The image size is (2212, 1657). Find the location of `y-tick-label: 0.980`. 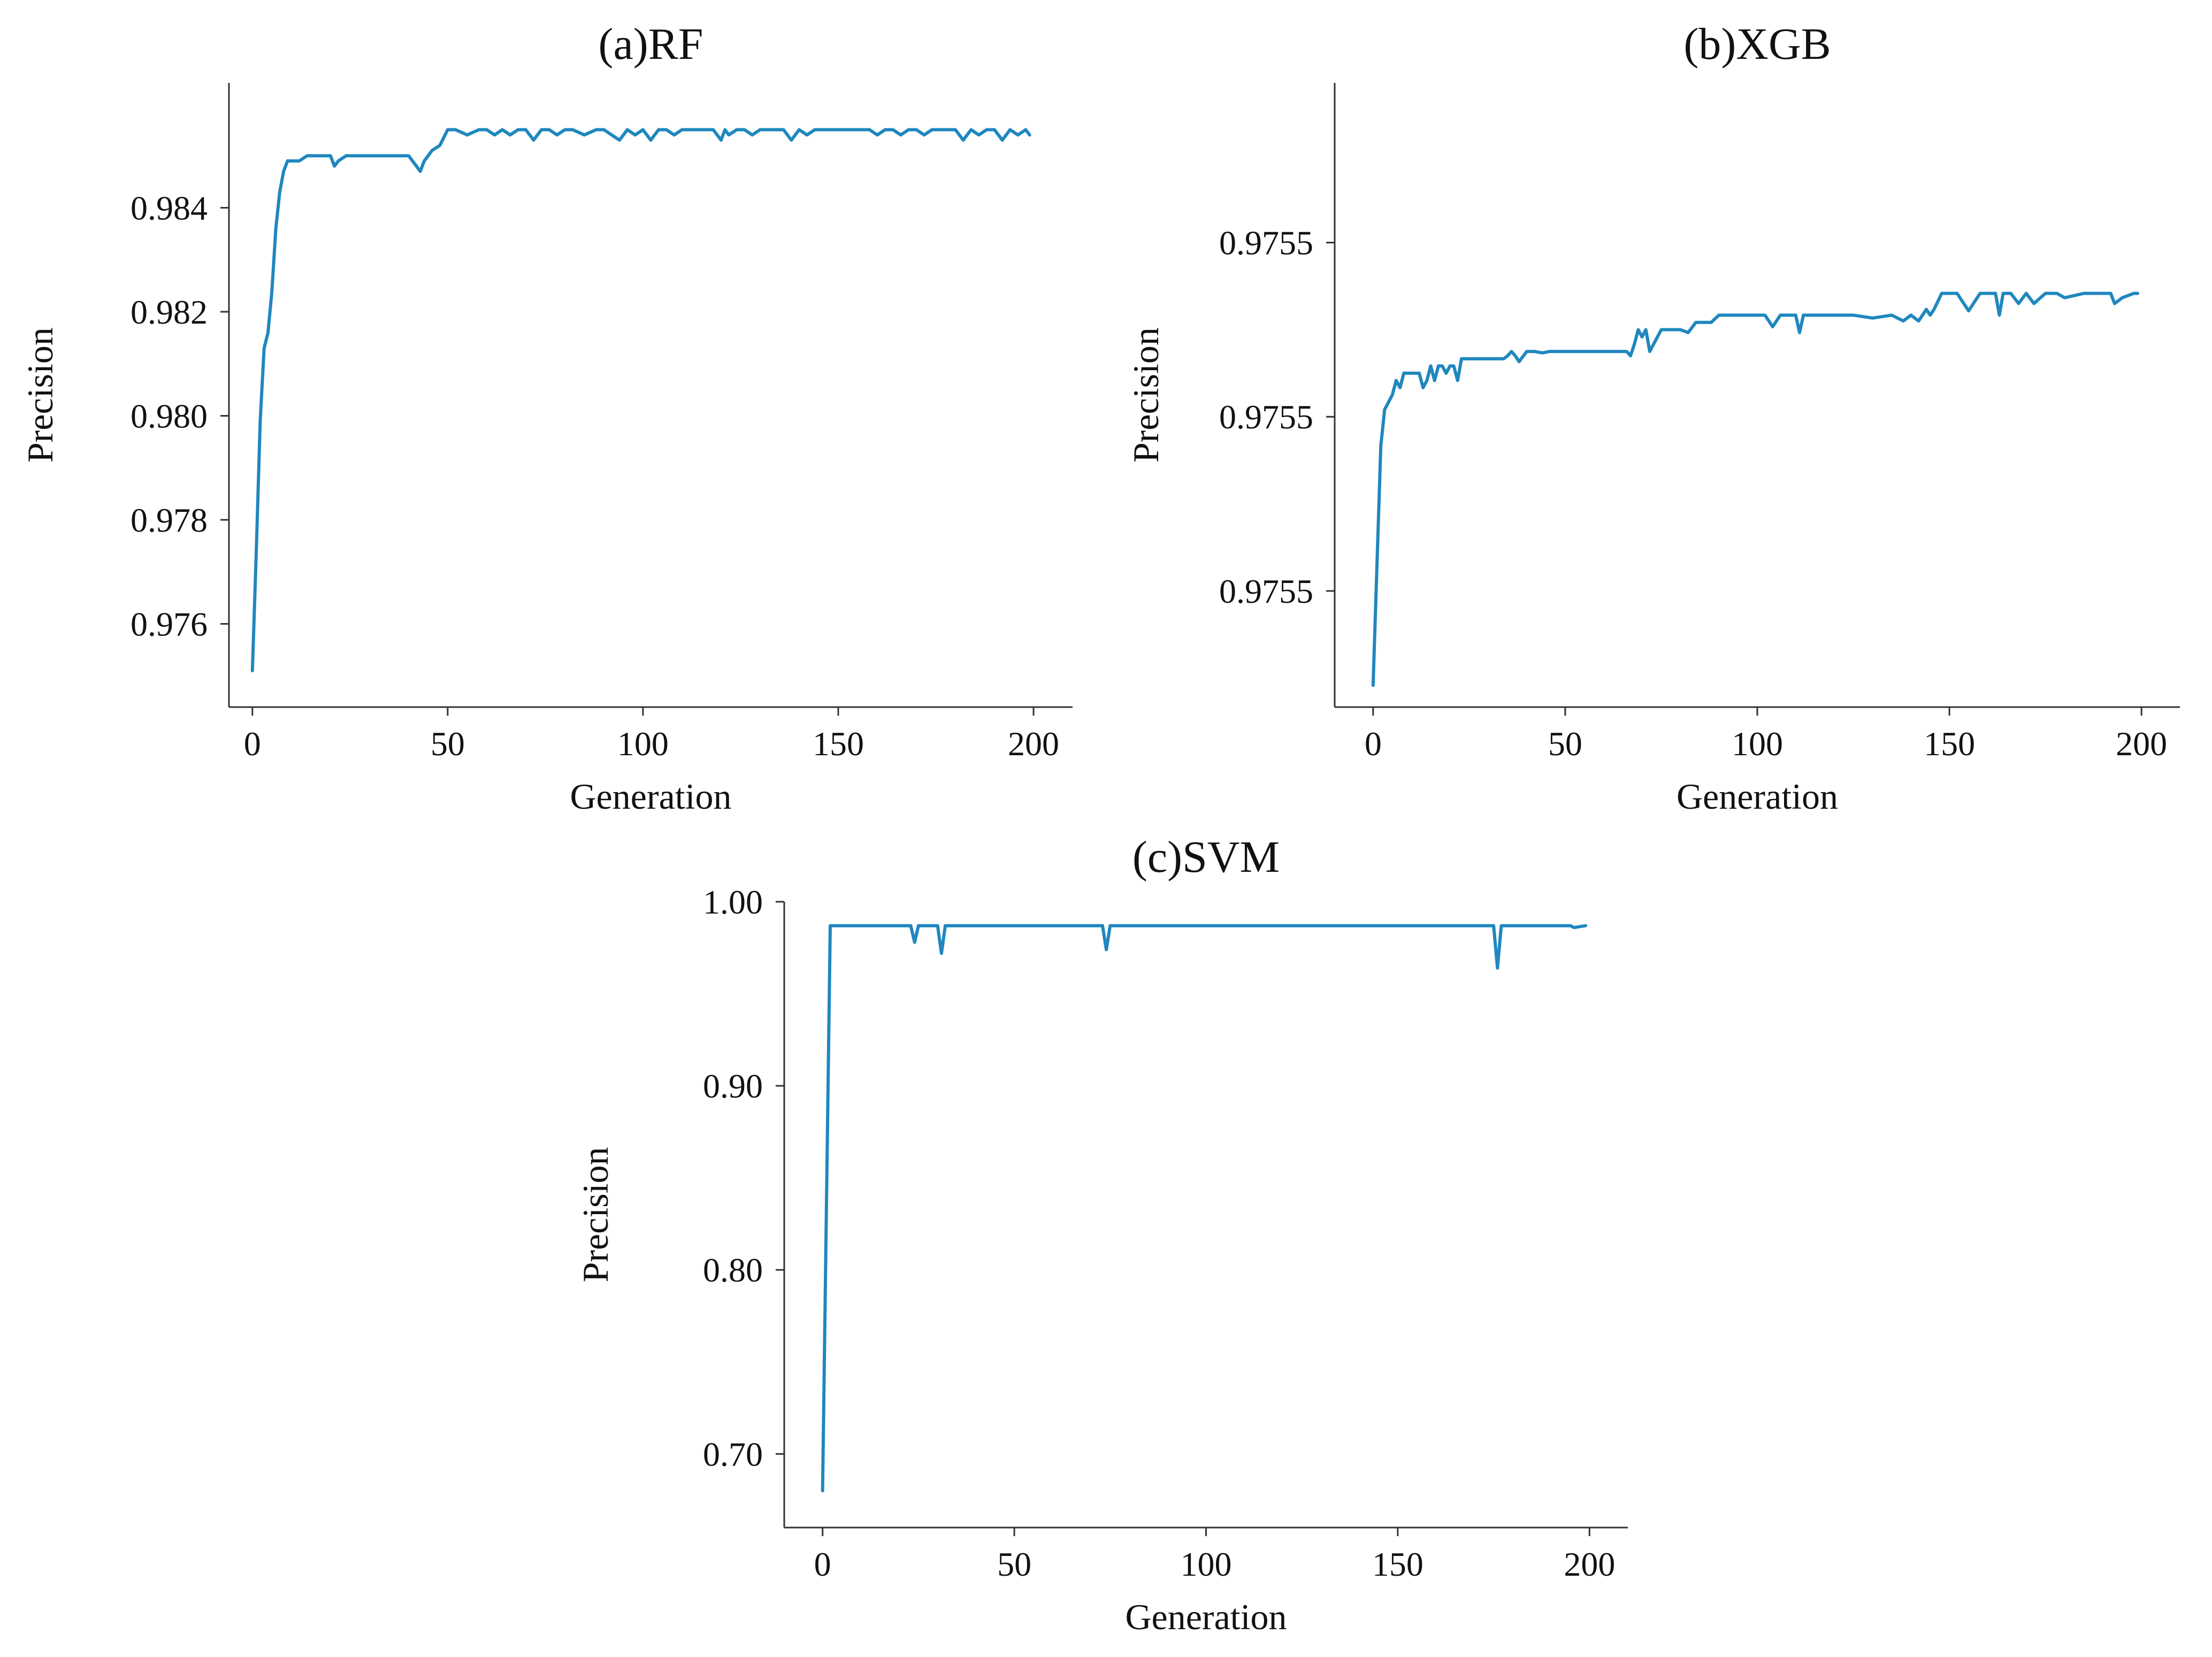

y-tick-label: 0.980 is located at coordinates (170, 416).